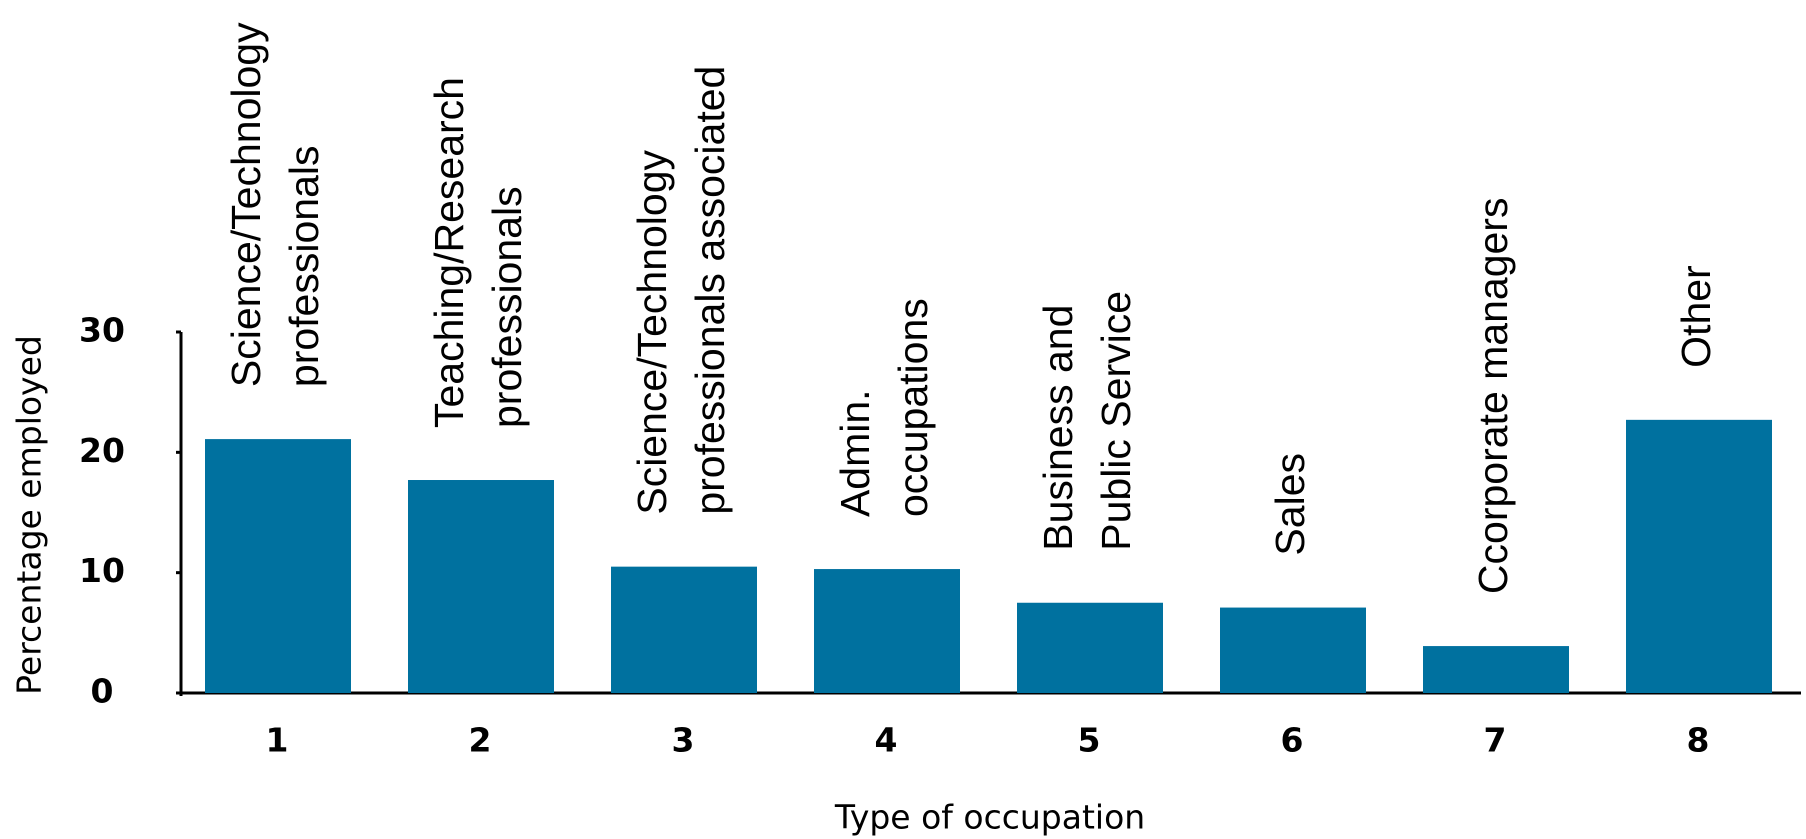 The height and width of the screenshot is (839, 1806). Describe the element at coordinates (1696, 316) in the screenshot. I see `bar-annotation: Other` at that location.